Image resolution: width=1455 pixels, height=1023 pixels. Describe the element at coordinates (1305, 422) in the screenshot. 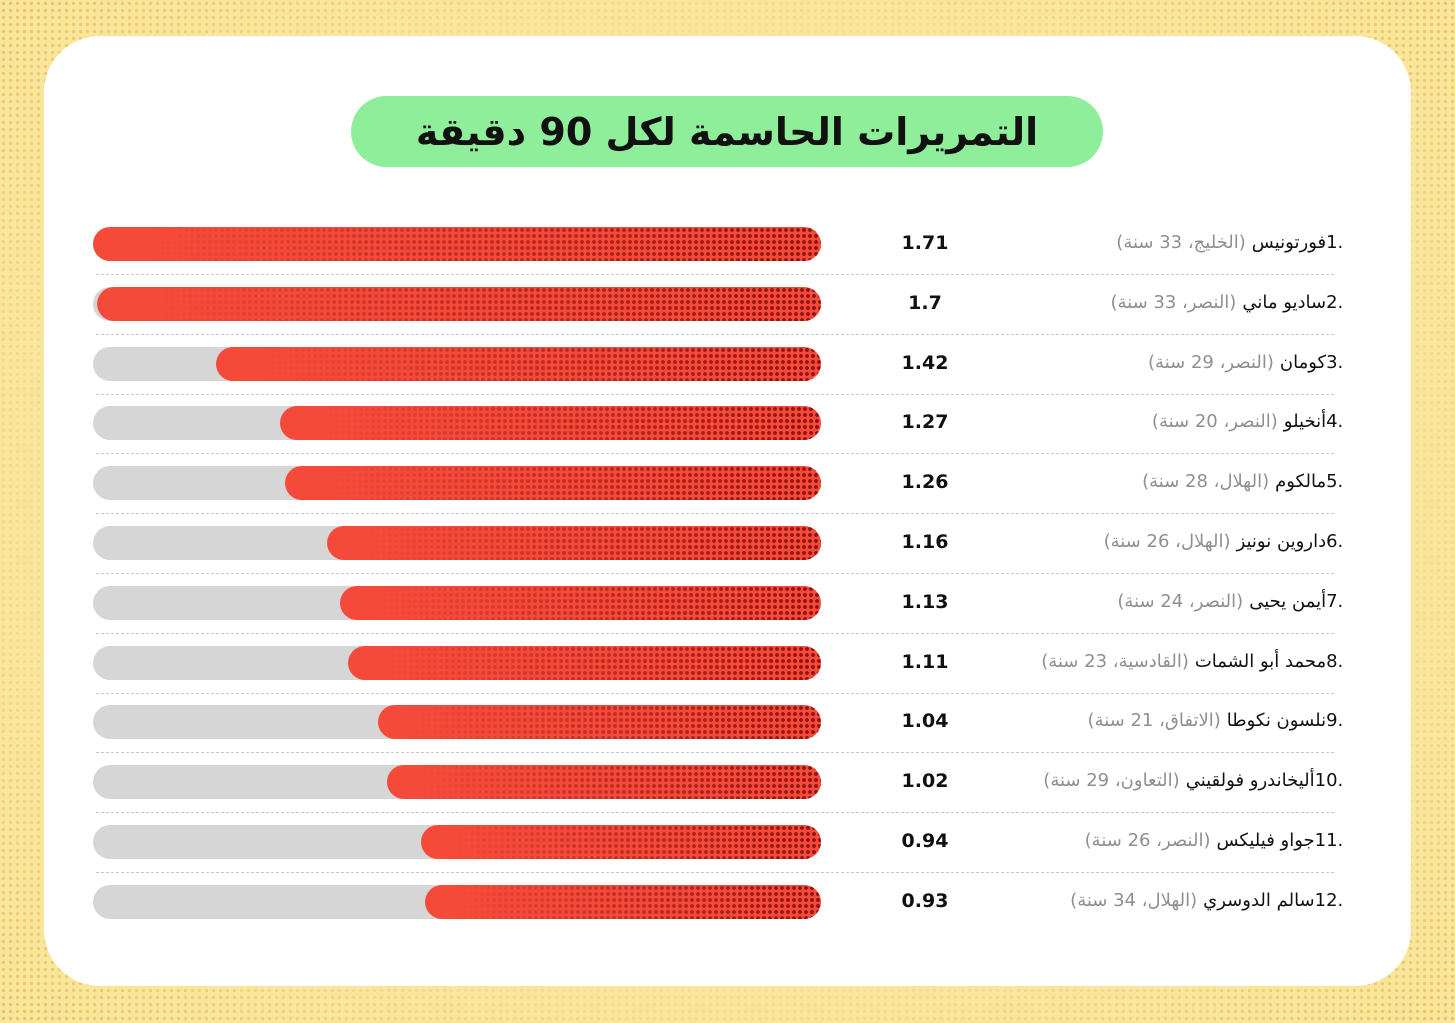

I see `player-name: أنخيلو` at that location.